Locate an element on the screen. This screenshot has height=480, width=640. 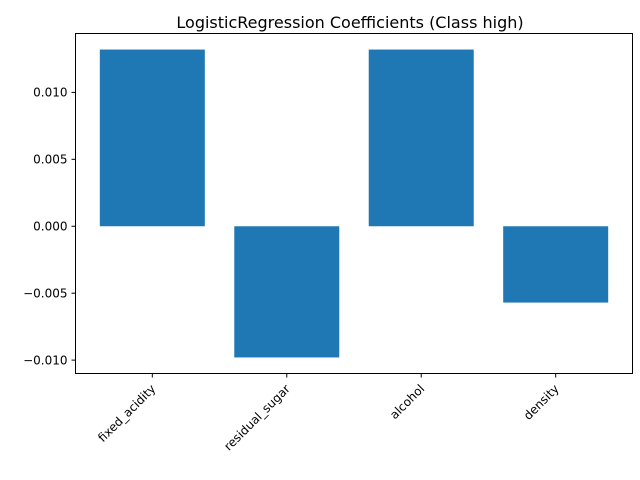
bar-fixed-acidity is located at coordinates (152, 138).